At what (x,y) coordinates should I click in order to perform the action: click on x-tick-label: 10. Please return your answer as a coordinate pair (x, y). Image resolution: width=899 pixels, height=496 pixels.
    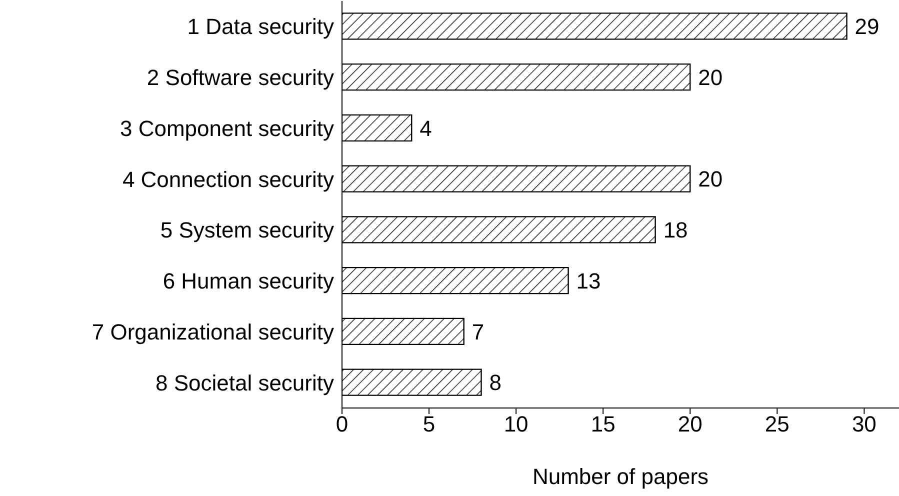
    Looking at the image, I should click on (516, 424).